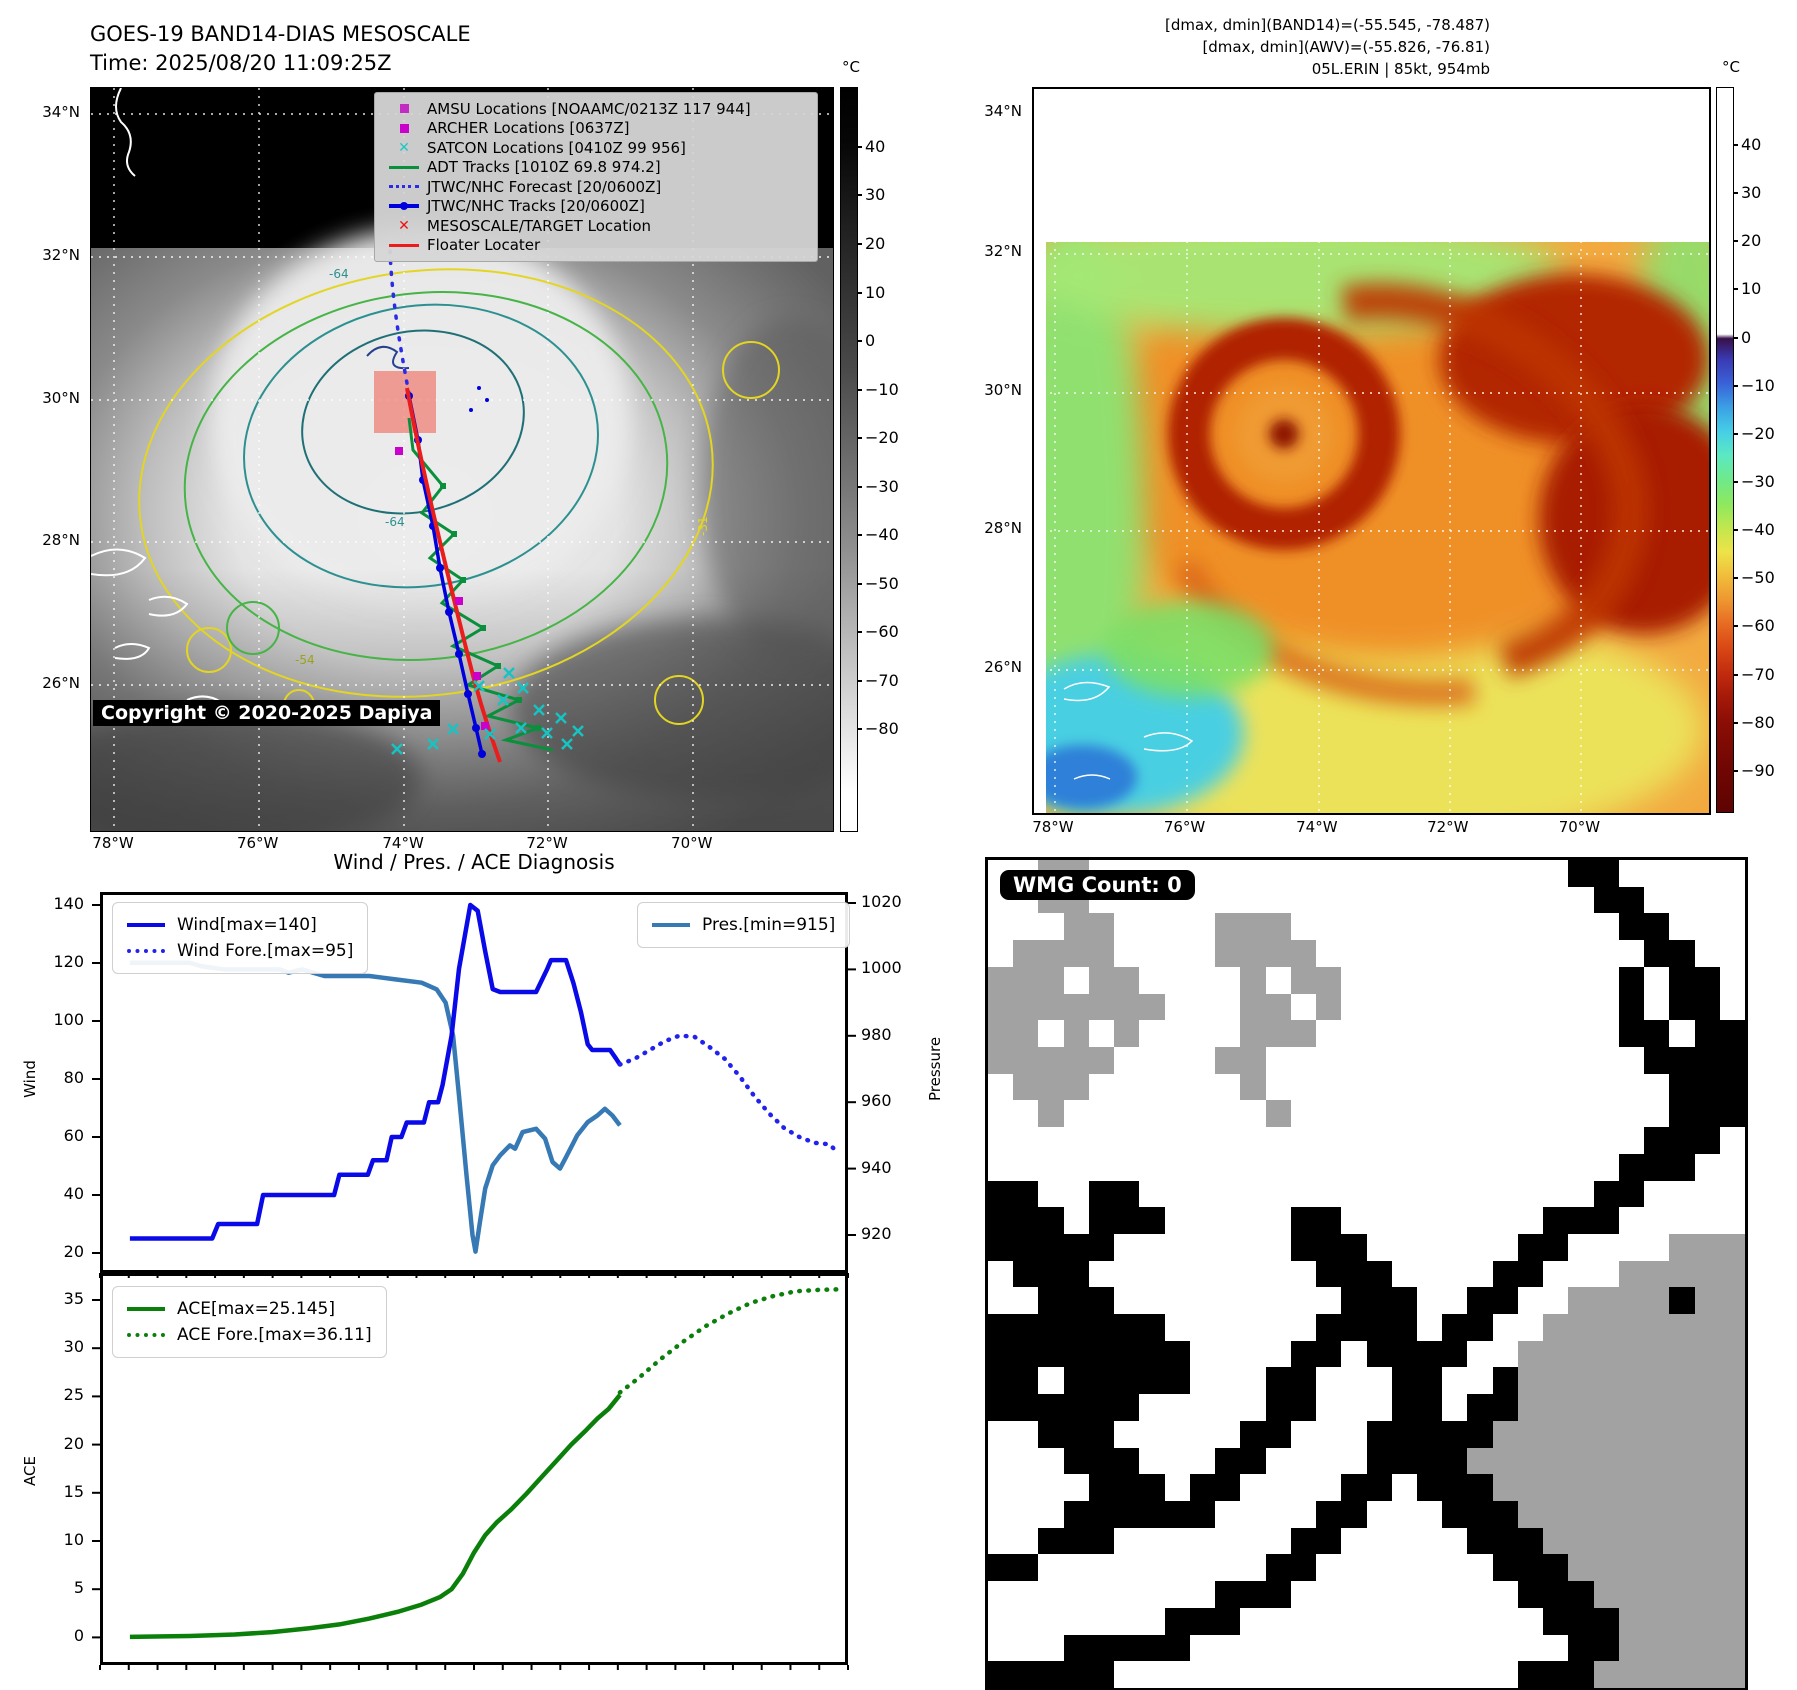 This screenshot has height=1690, width=1797. Describe the element at coordinates (859, 146) in the screenshot. I see `goes-colorbar-tick-mark` at that location.